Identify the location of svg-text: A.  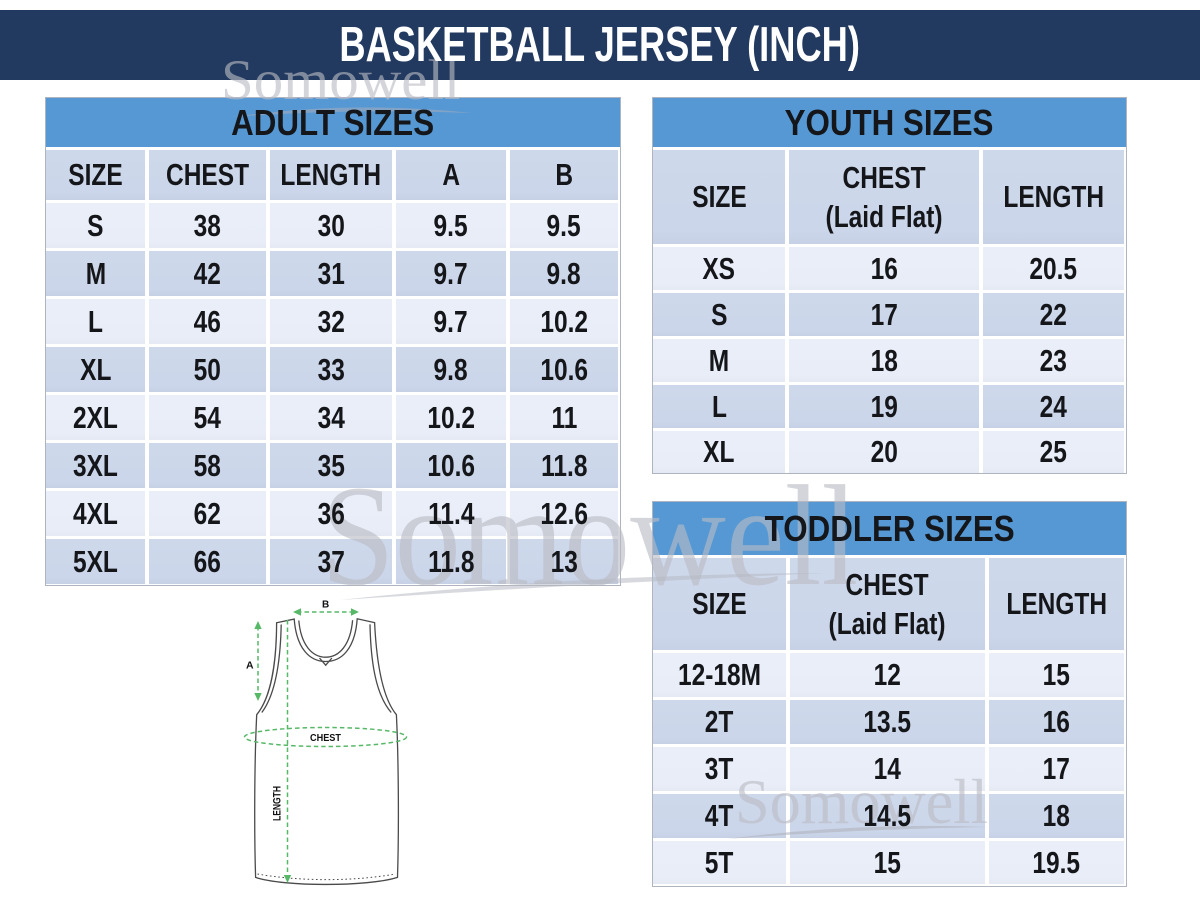
(250, 666).